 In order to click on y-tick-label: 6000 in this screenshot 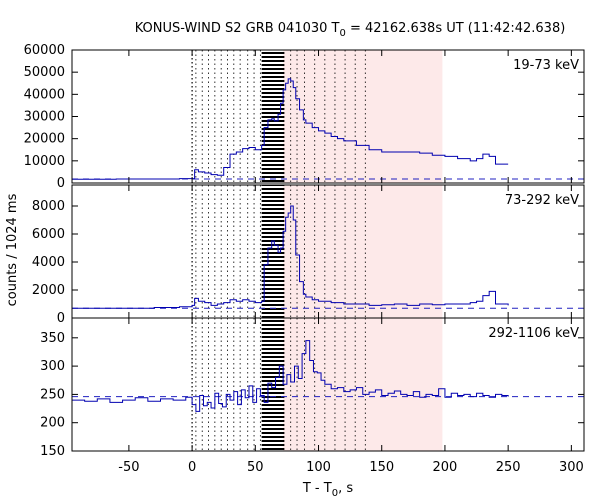, I will do `click(48, 234)`.